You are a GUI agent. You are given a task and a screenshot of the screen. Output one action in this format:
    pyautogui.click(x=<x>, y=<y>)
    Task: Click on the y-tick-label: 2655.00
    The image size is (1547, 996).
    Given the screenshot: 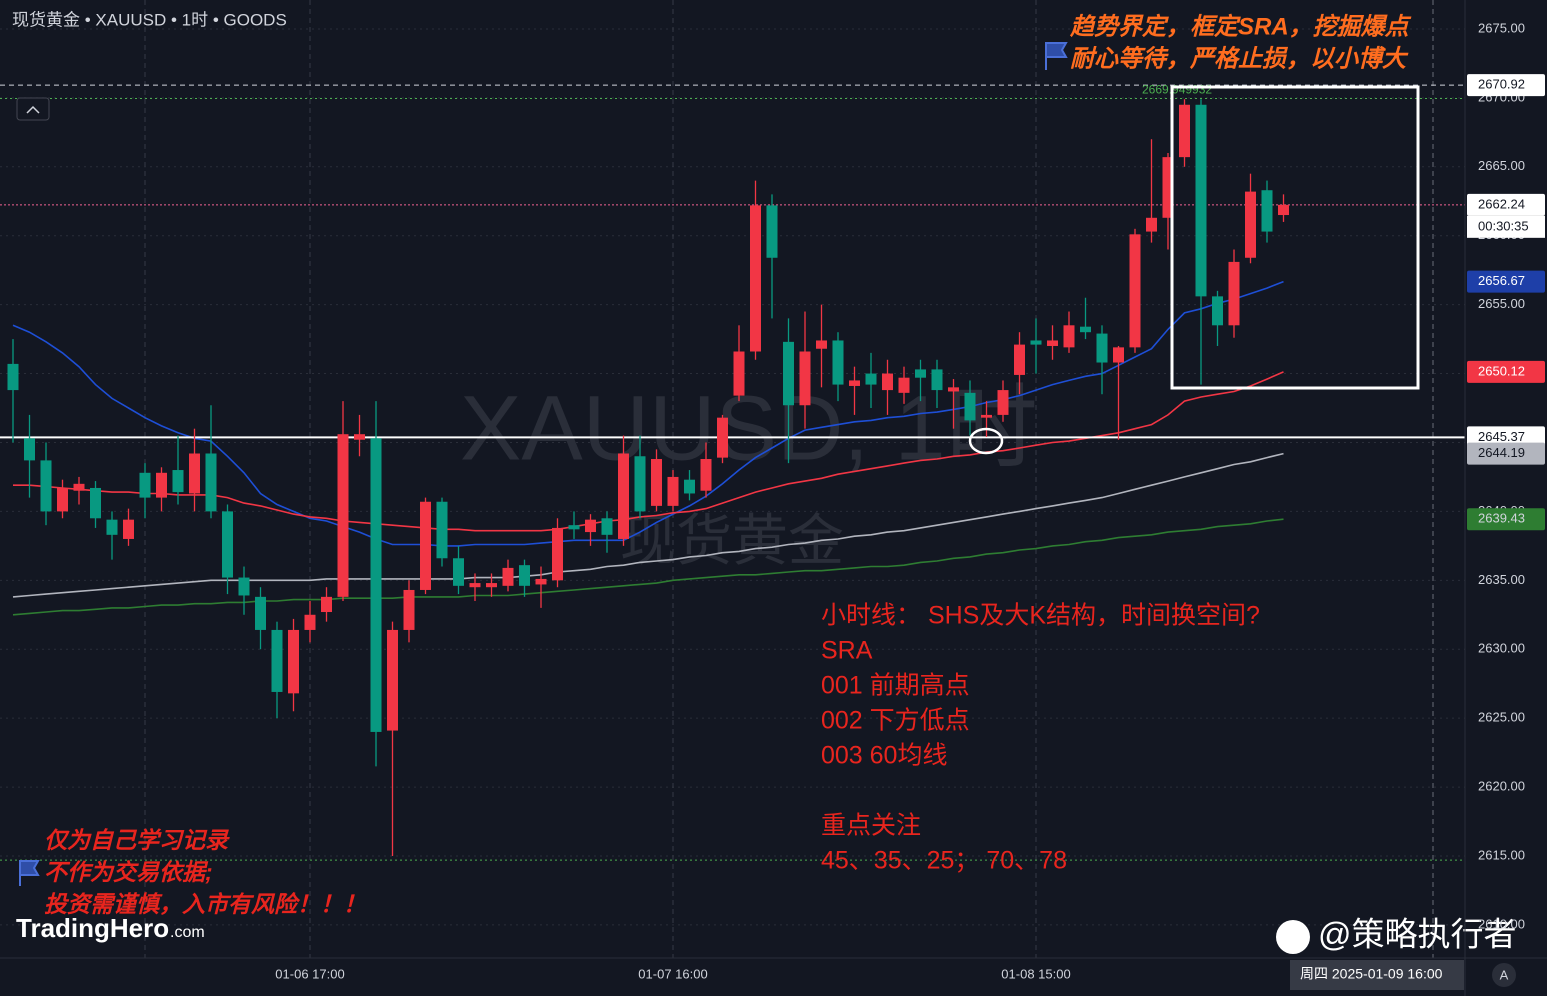 What is the action you would take?
    pyautogui.click(x=1501, y=303)
    